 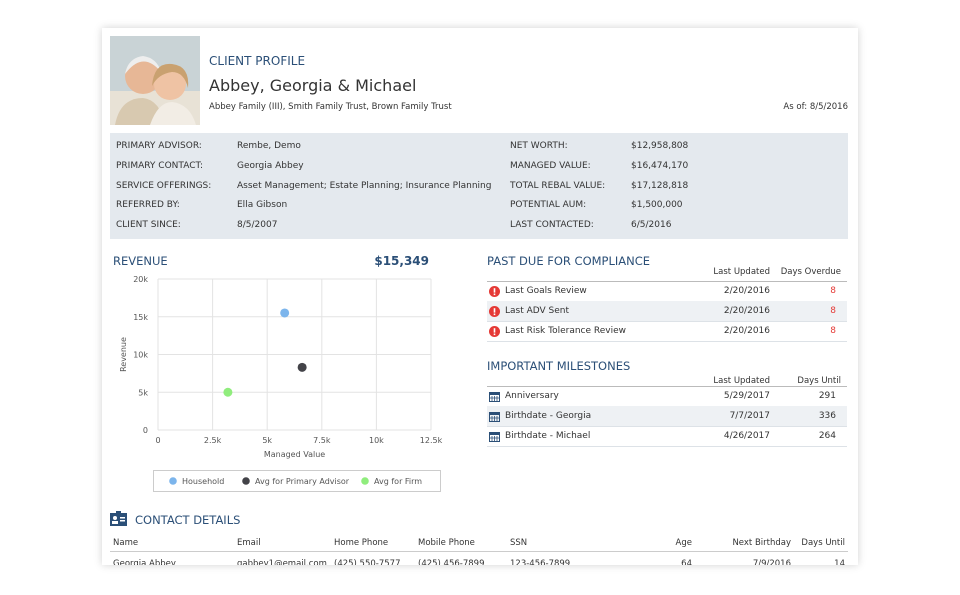 I want to click on x-tick-label: 2.5k, so click(x=213, y=440).